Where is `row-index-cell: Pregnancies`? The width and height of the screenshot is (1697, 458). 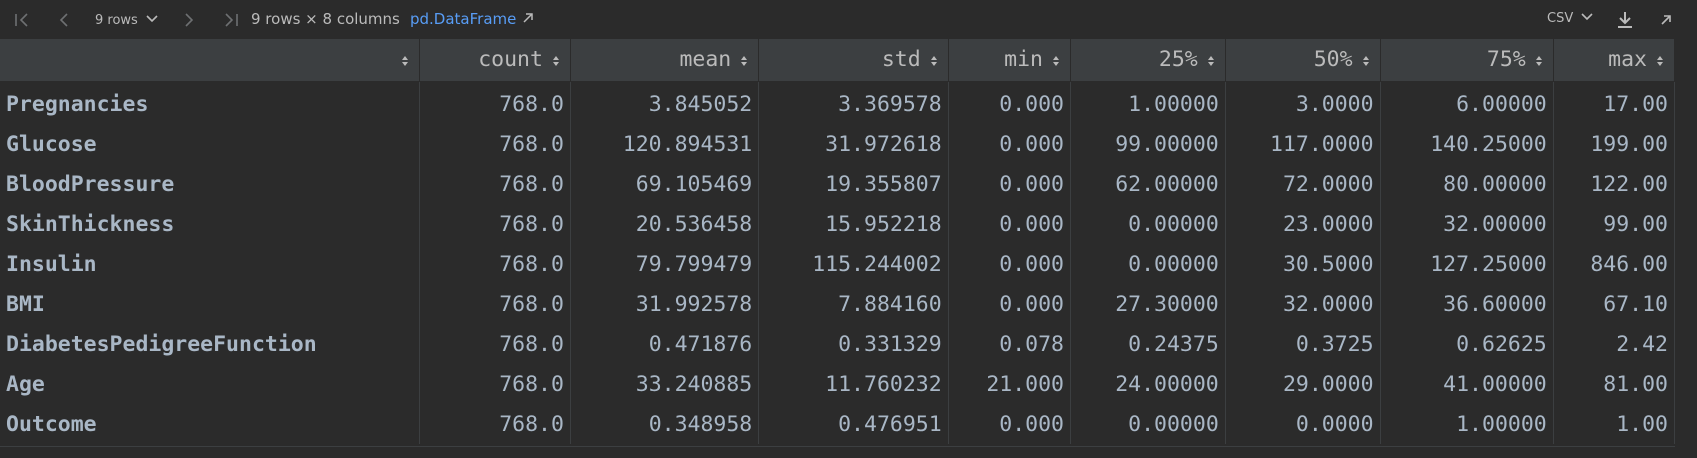 row-index-cell: Pregnancies is located at coordinates (210, 102).